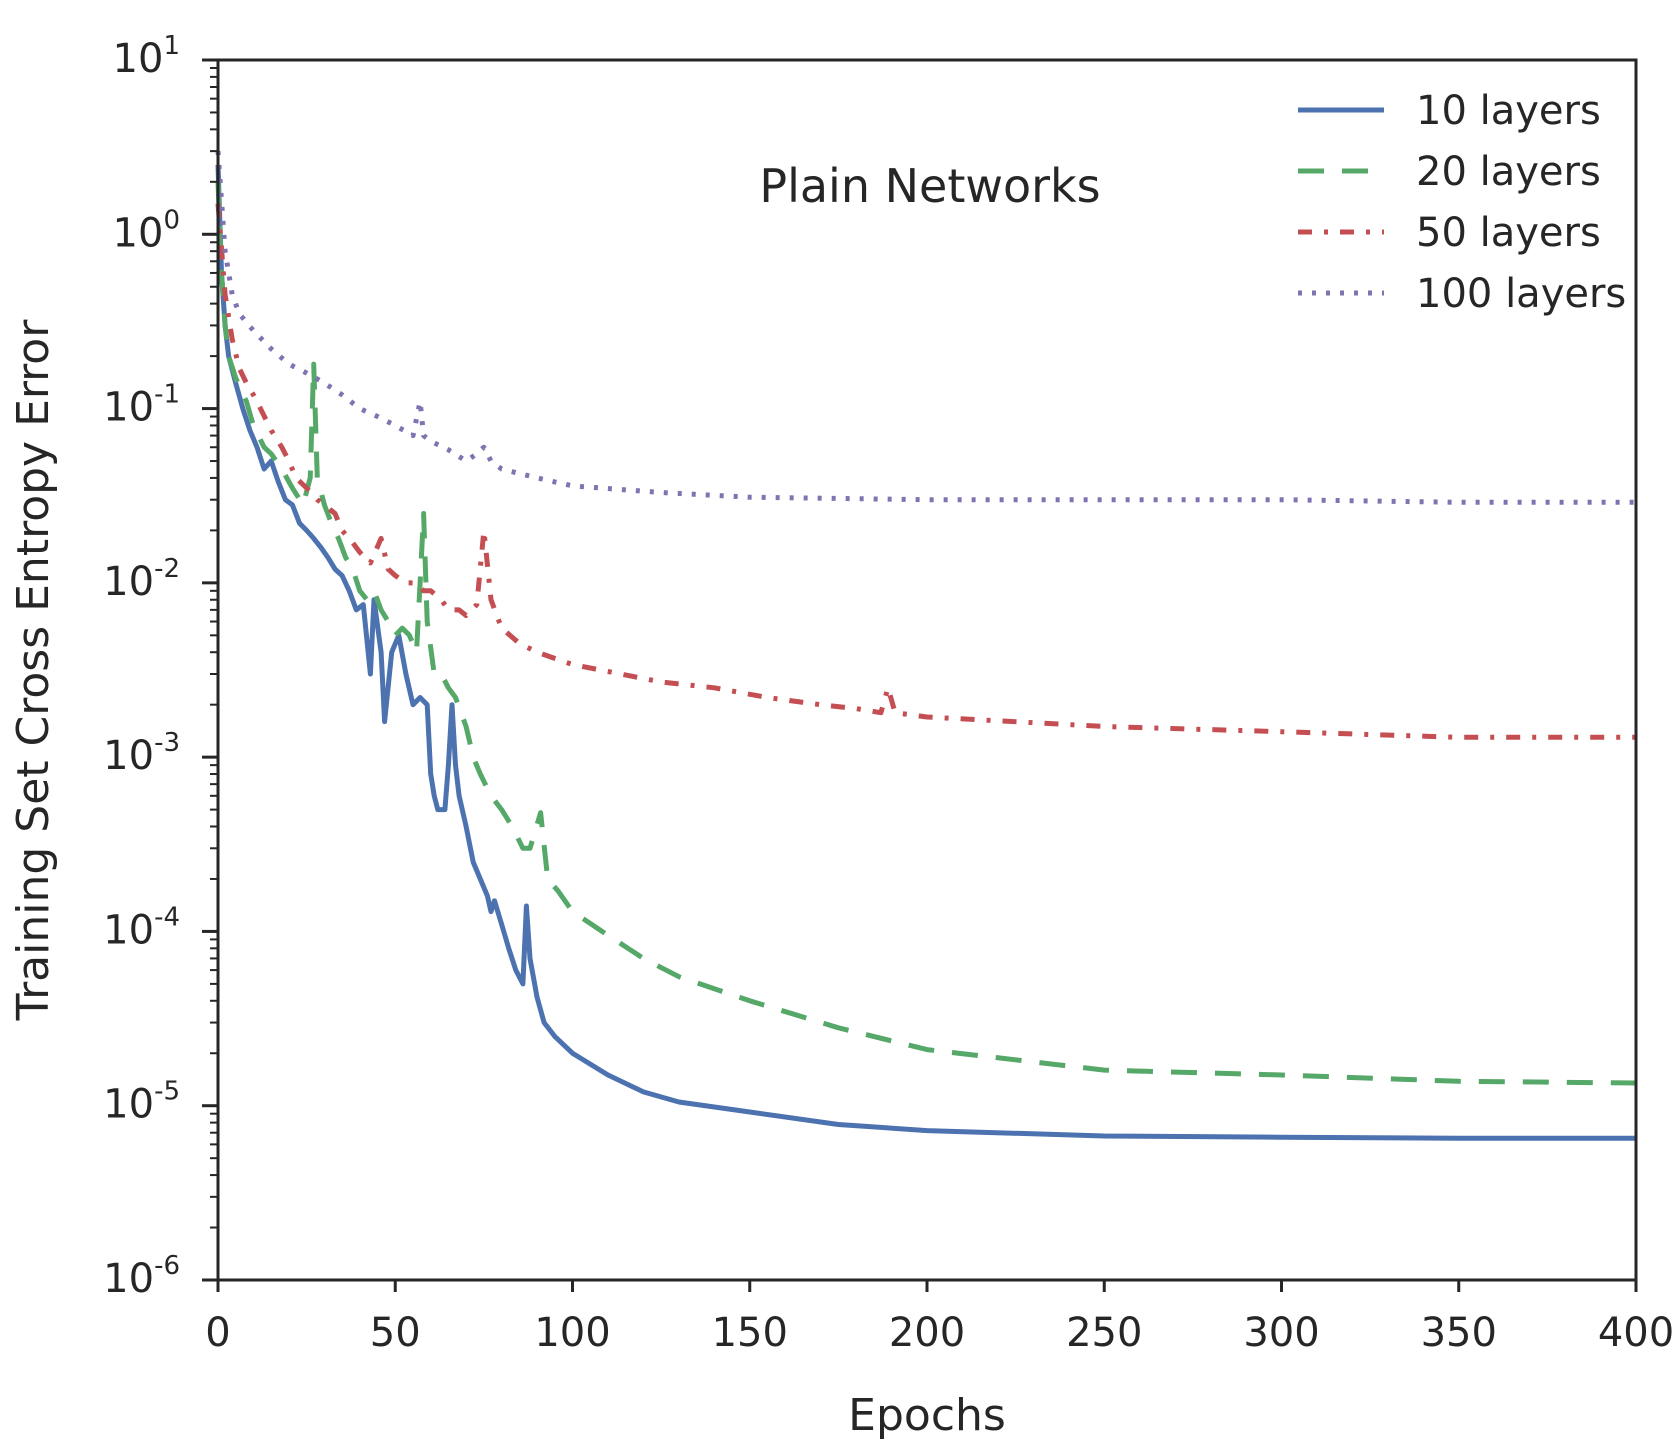 The width and height of the screenshot is (1680, 1447). What do you see at coordinates (1104, 1333) in the screenshot?
I see `x-tick-label: 250` at bounding box center [1104, 1333].